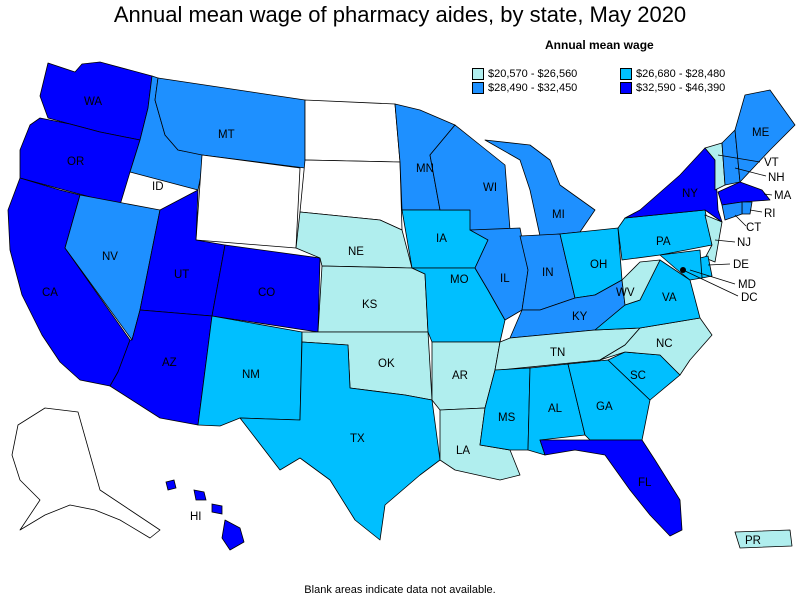 The height and width of the screenshot is (600, 800). What do you see at coordinates (441, 239) in the screenshot?
I see `label-ia: IA` at bounding box center [441, 239].